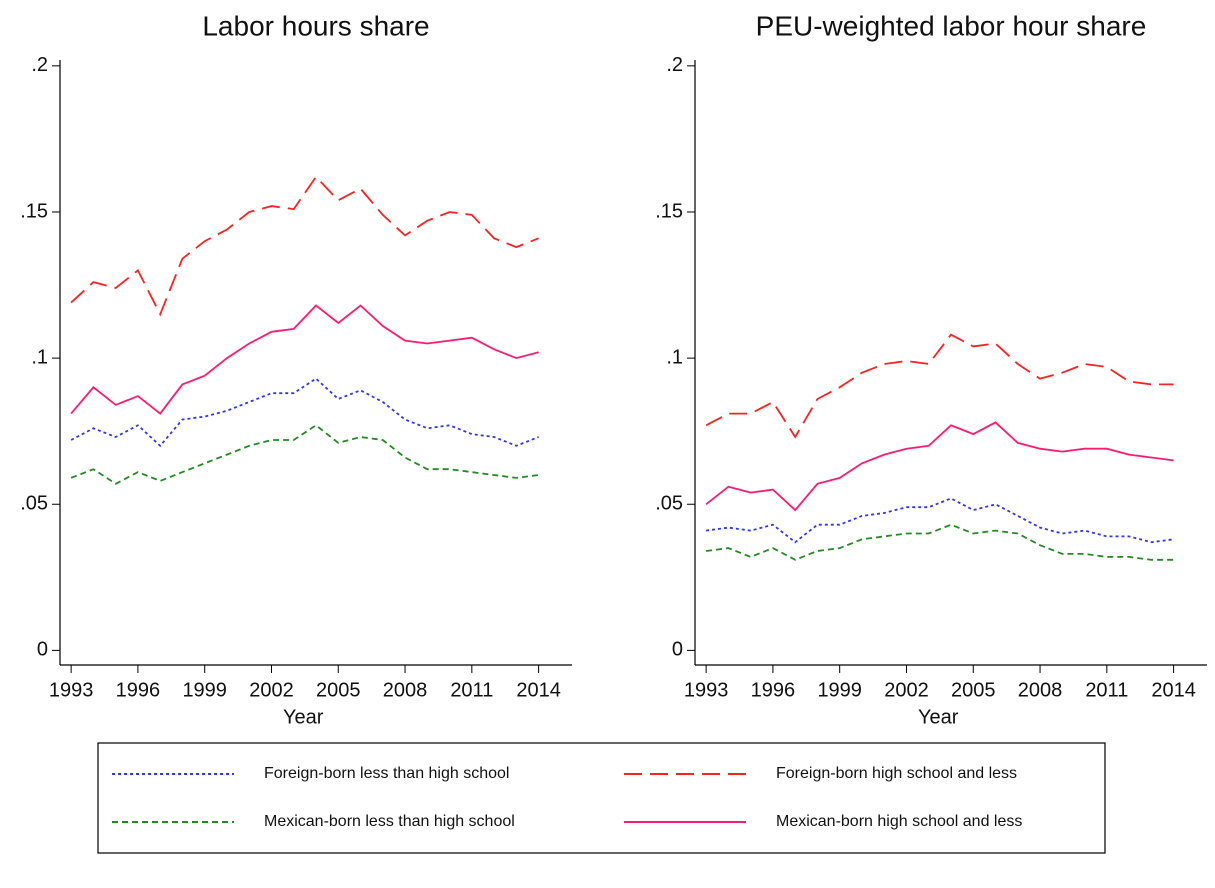 Image resolution: width=1215 pixels, height=888 pixels. What do you see at coordinates (315, 25) in the screenshot?
I see `chart-title: Labor hours share` at bounding box center [315, 25].